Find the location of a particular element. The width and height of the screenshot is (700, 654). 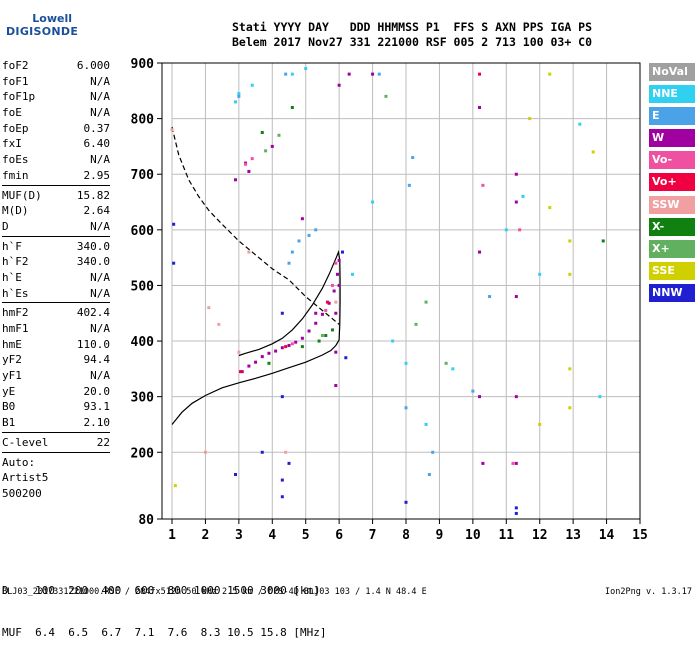

param-label: fmin is located at coordinates (15, 175).